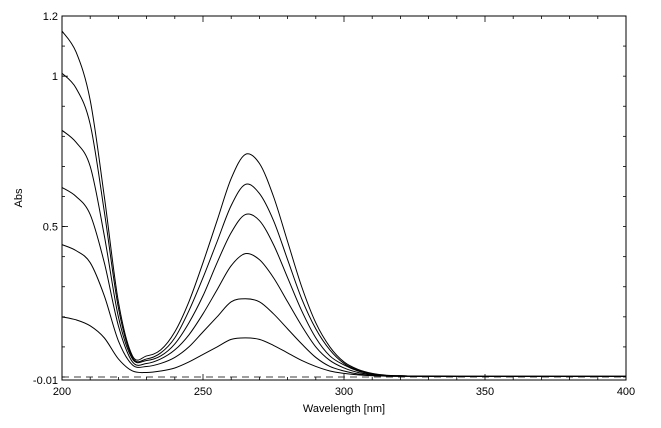 Image resolution: width=661 pixels, height=428 pixels. What do you see at coordinates (50, 17) in the screenshot?
I see `y-tick-label: 1.2` at bounding box center [50, 17].